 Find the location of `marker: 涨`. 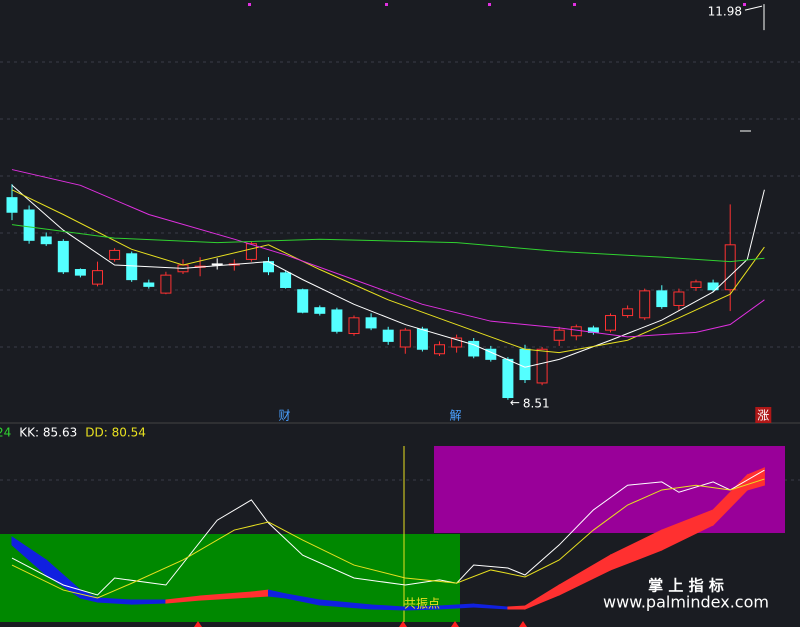

marker: 涨 is located at coordinates (763, 415).